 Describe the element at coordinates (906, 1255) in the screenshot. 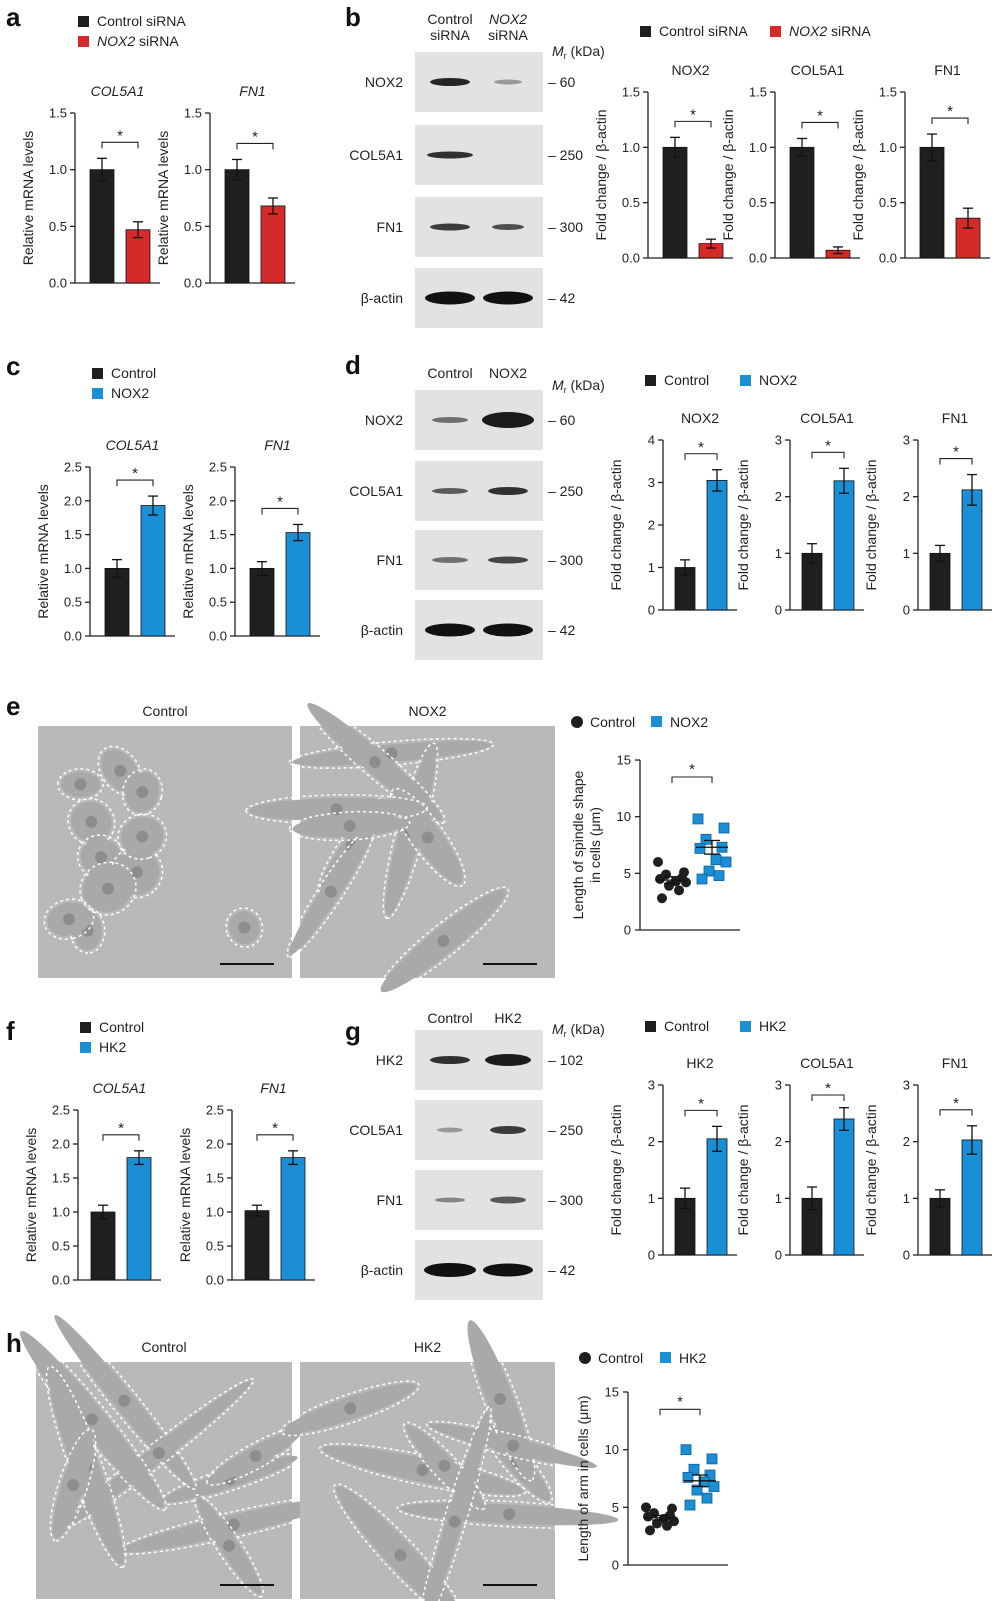

I see `g-FN1-ytick-label: 0` at that location.